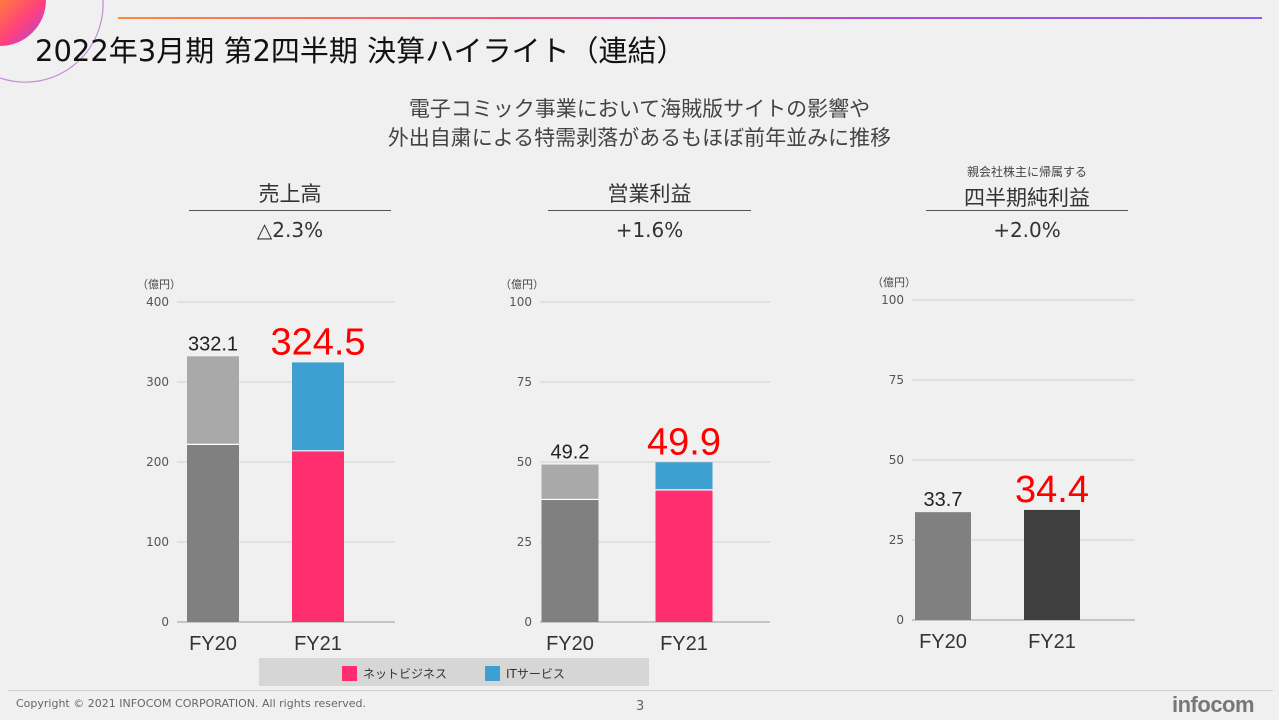 Image resolution: width=1279 pixels, height=720 pixels. What do you see at coordinates (1052, 490) in the screenshot?
I see `total-label-fy21: 34.4` at bounding box center [1052, 490].